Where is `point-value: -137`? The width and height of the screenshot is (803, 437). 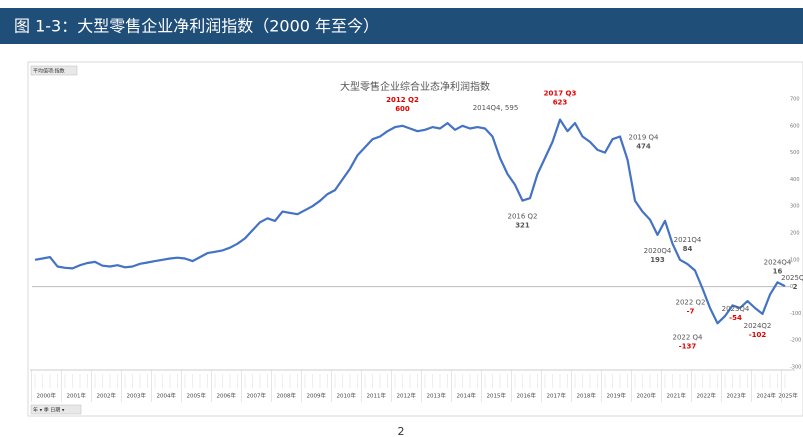
point-value: -137 is located at coordinates (688, 346).